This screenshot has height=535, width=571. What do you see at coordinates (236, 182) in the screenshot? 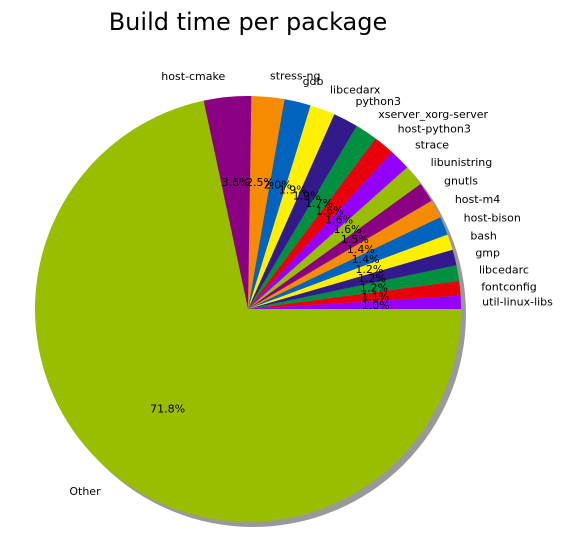
I see `pct-label: 3.6%` at bounding box center [236, 182].